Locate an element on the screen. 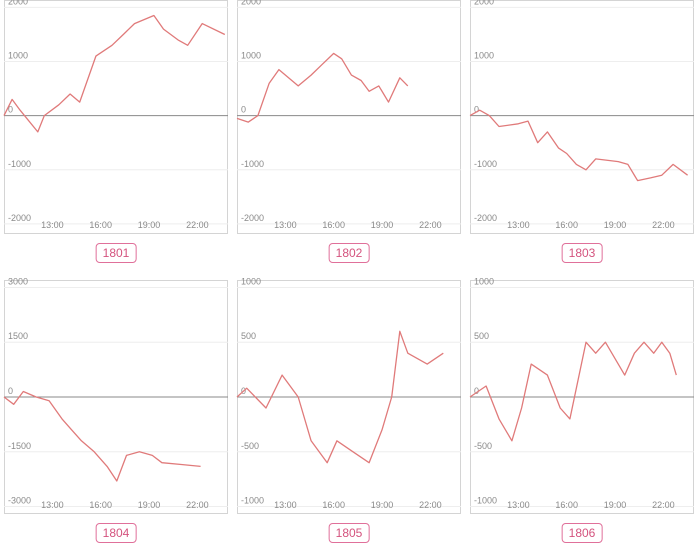 The width and height of the screenshot is (700, 559). chart-label-1806: 1806 is located at coordinates (582, 533).